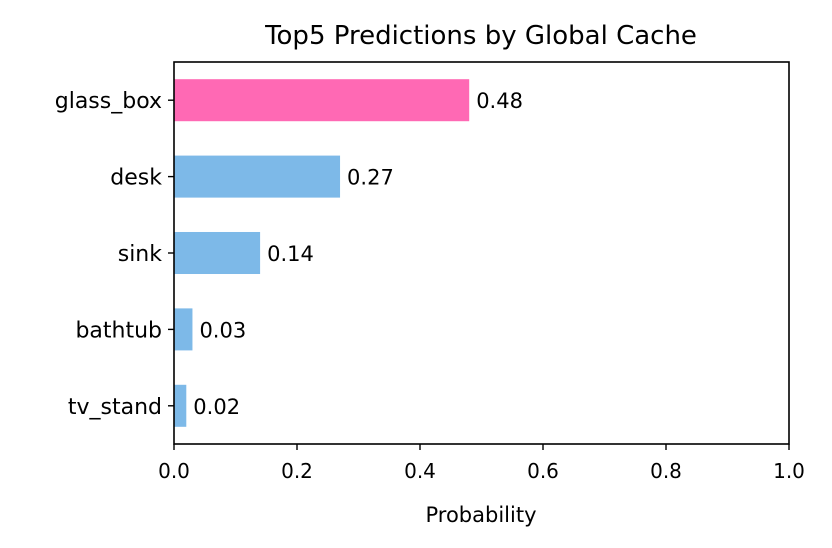 This screenshot has height=548, width=832. Describe the element at coordinates (499, 101) in the screenshot. I see `value-label-glass-box: 0.48` at that location.